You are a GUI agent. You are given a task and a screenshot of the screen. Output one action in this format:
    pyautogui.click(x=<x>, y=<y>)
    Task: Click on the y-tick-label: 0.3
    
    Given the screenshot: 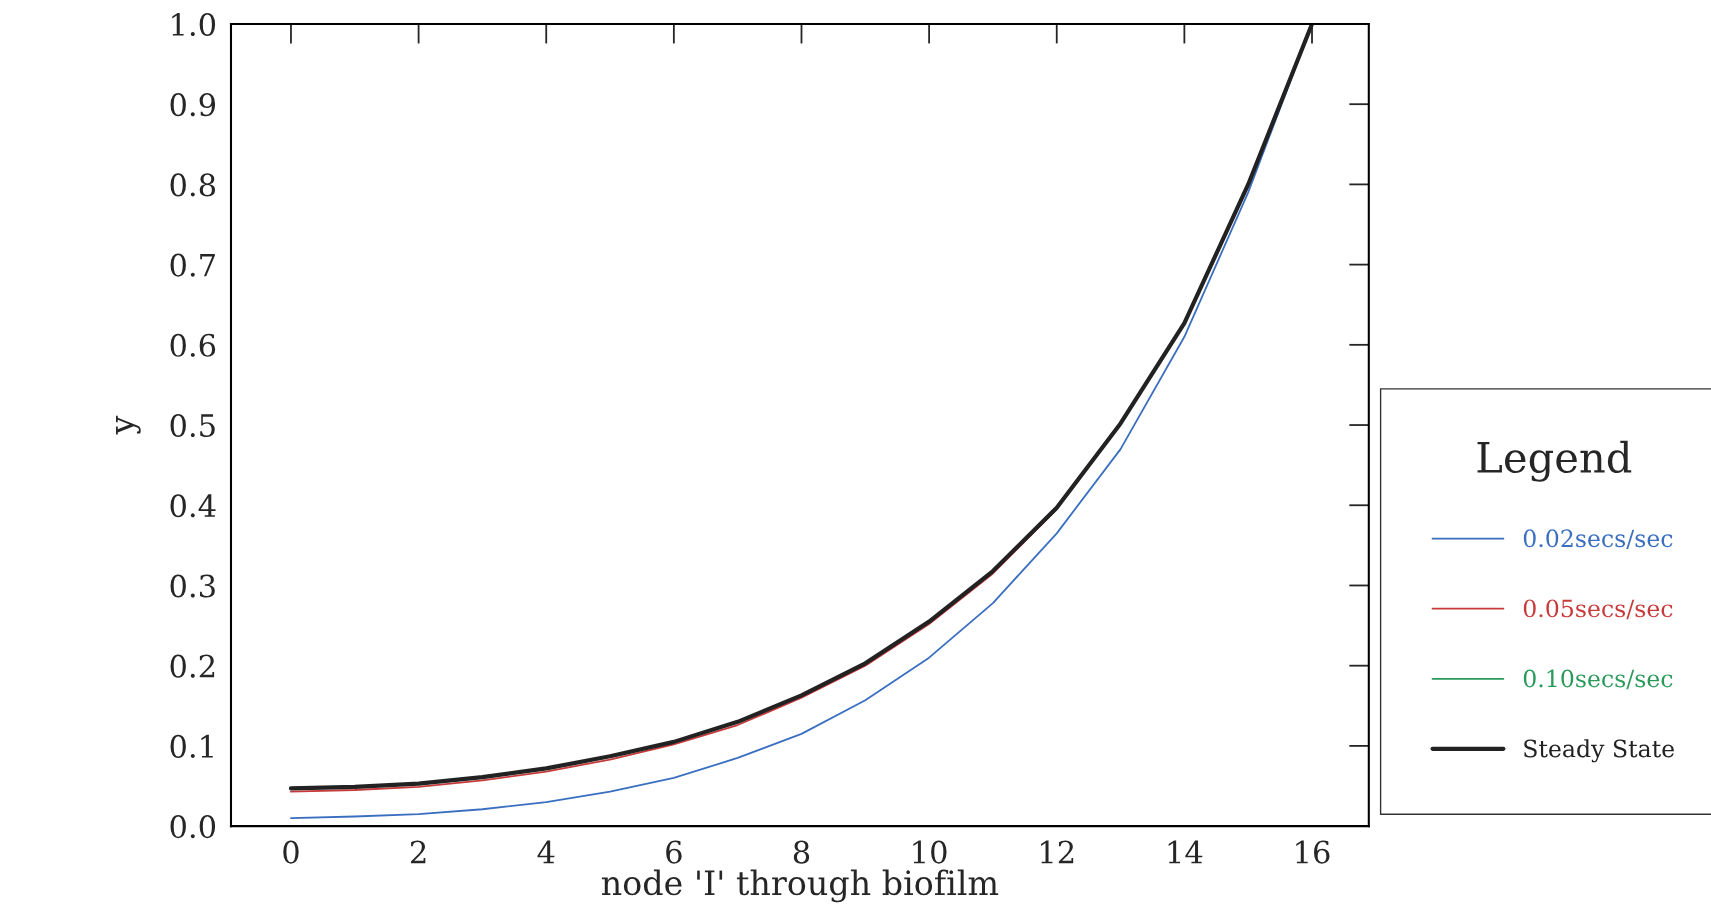 What is the action you would take?
    pyautogui.click(x=192, y=586)
    